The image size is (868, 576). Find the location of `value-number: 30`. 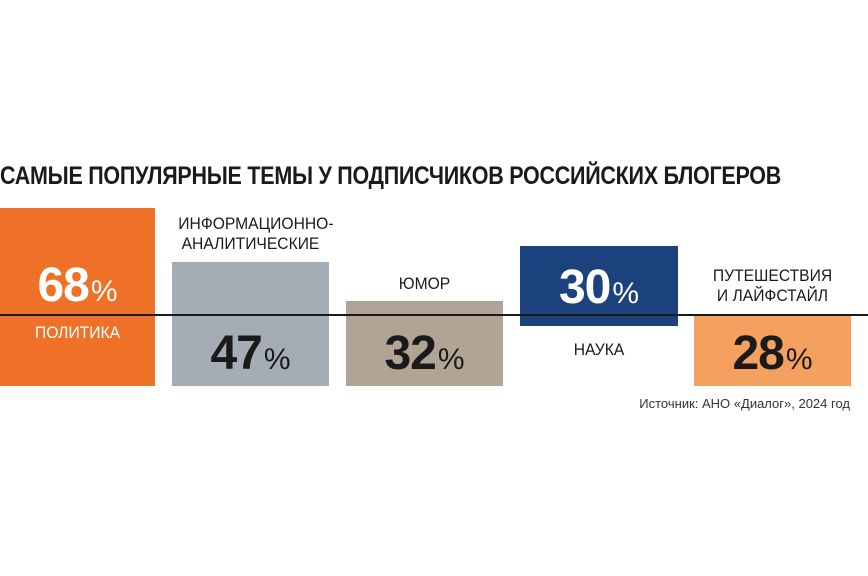

value-number: 30 is located at coordinates (584, 287).